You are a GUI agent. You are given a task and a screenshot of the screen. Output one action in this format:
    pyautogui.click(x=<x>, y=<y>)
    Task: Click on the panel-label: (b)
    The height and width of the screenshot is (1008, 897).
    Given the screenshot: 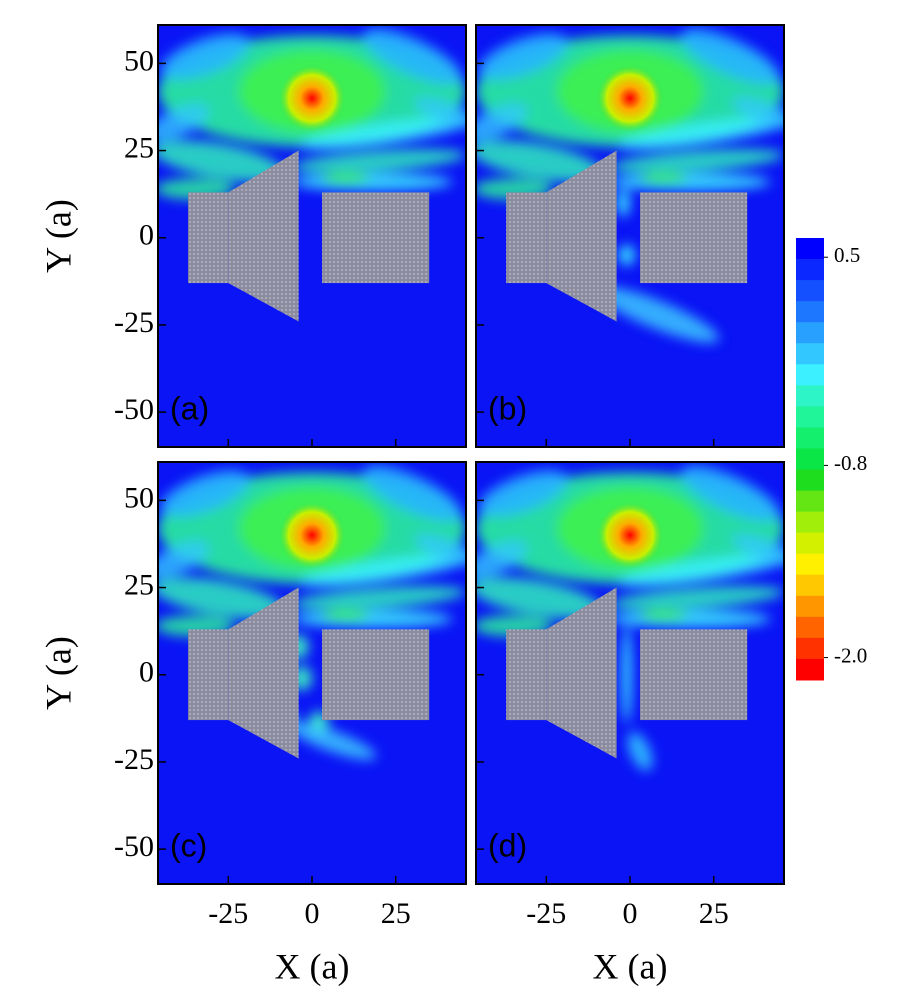 What is the action you would take?
    pyautogui.click(x=507, y=408)
    